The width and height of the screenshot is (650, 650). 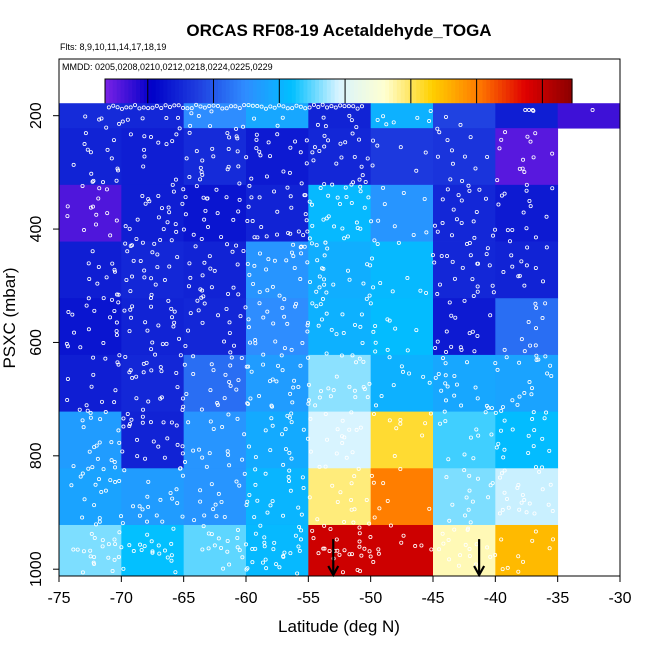 What do you see at coordinates (479, 571) in the screenshot?
I see `arrow-head` at bounding box center [479, 571].